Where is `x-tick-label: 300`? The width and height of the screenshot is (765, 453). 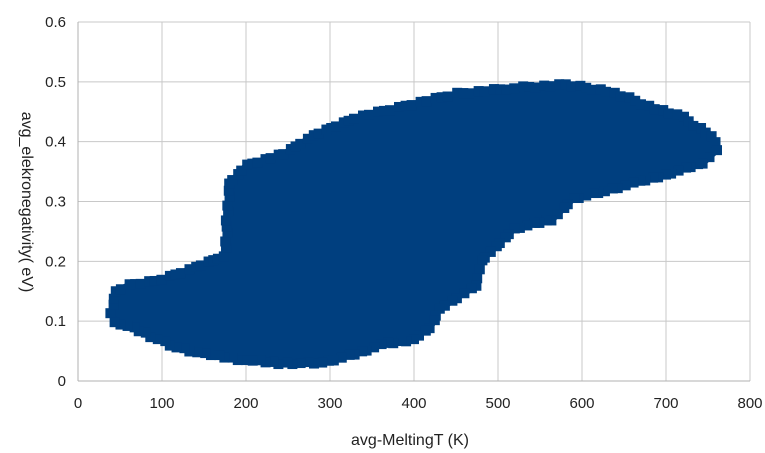
x-tick-label: 300 is located at coordinates (329, 403).